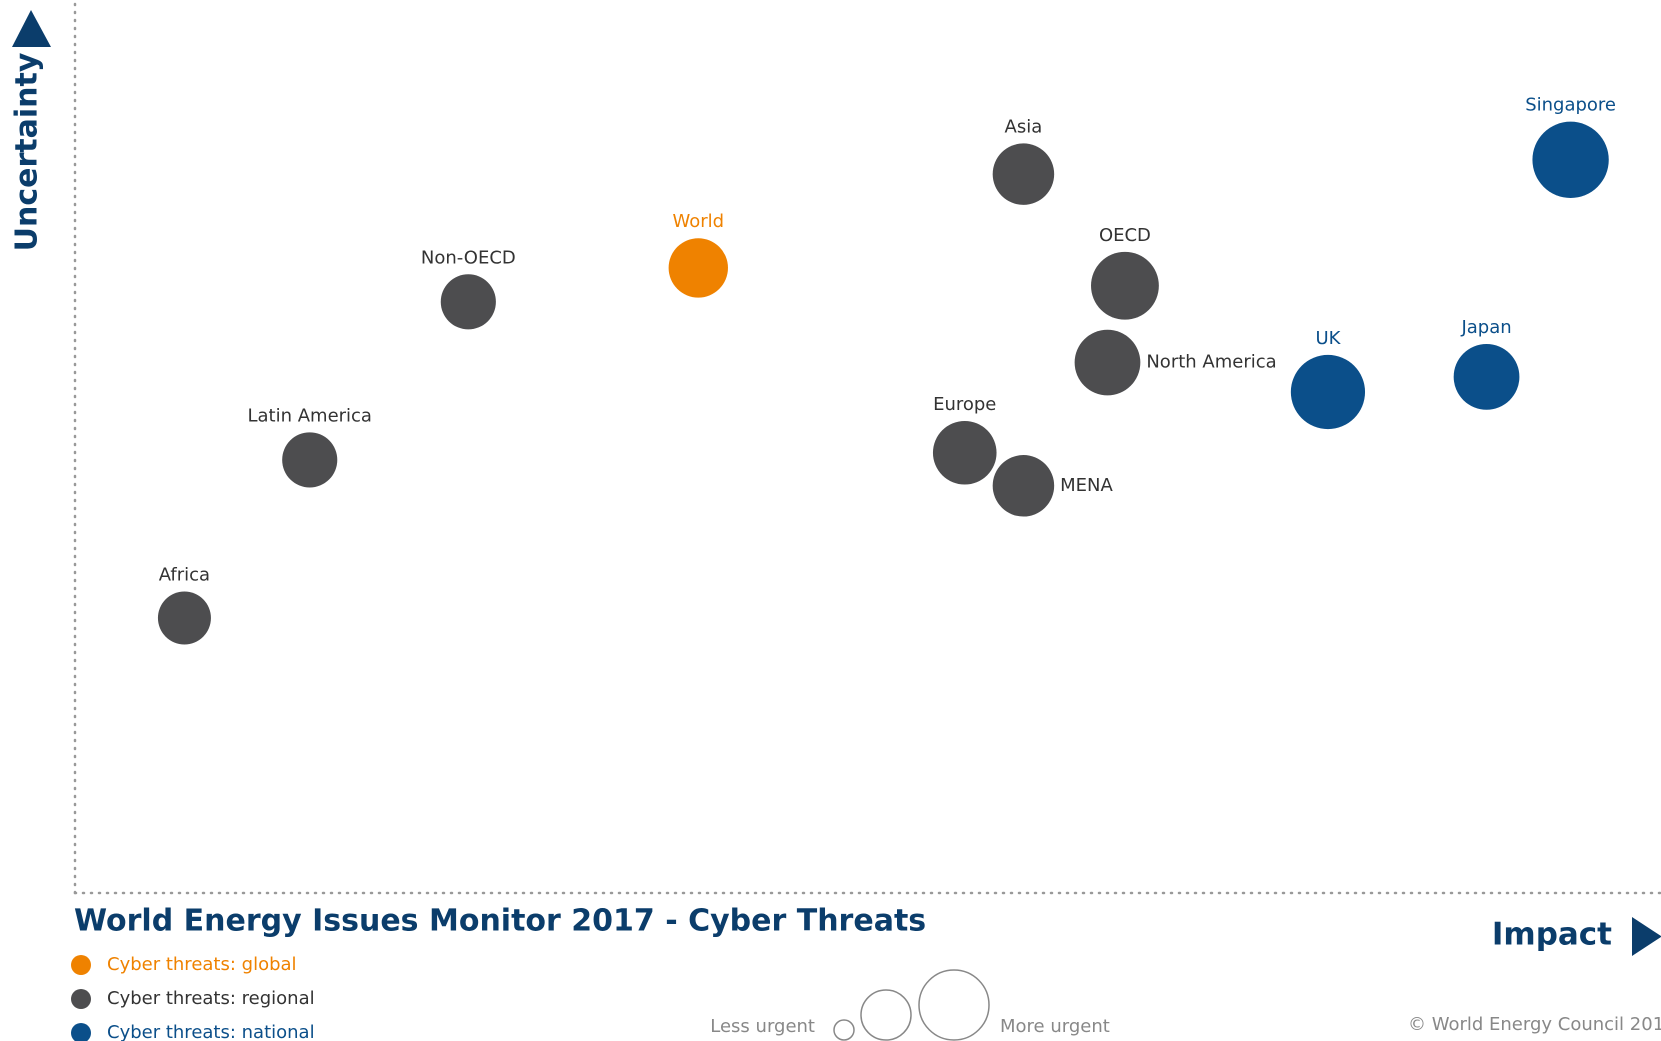  What do you see at coordinates (1211, 362) in the screenshot?
I see `point-label: North America` at bounding box center [1211, 362].